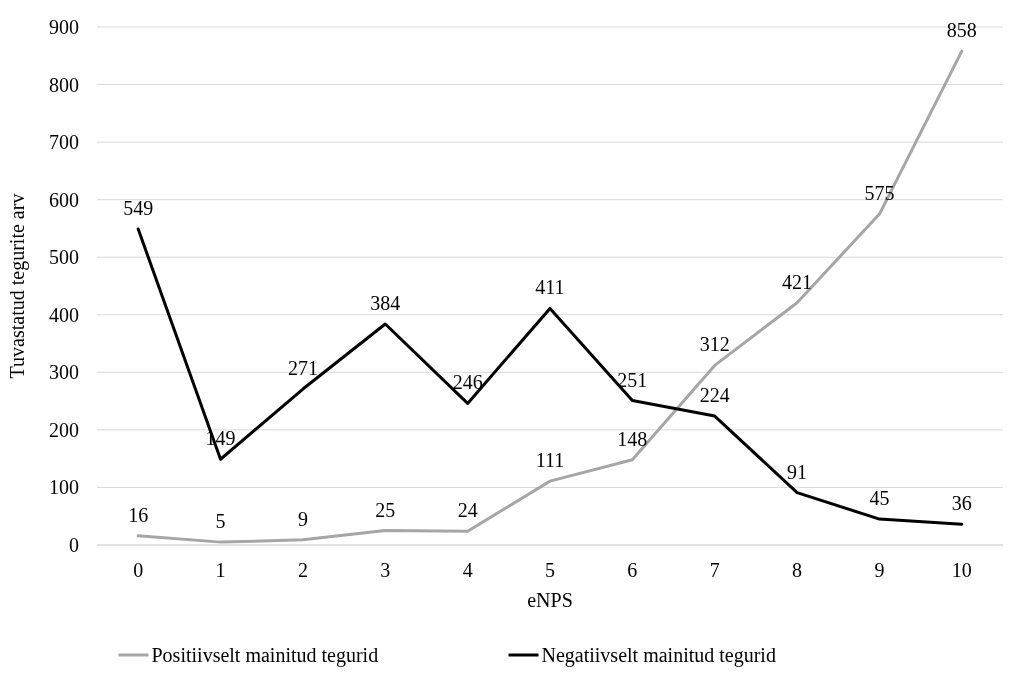  I want to click on data-label: 16, so click(138, 514).